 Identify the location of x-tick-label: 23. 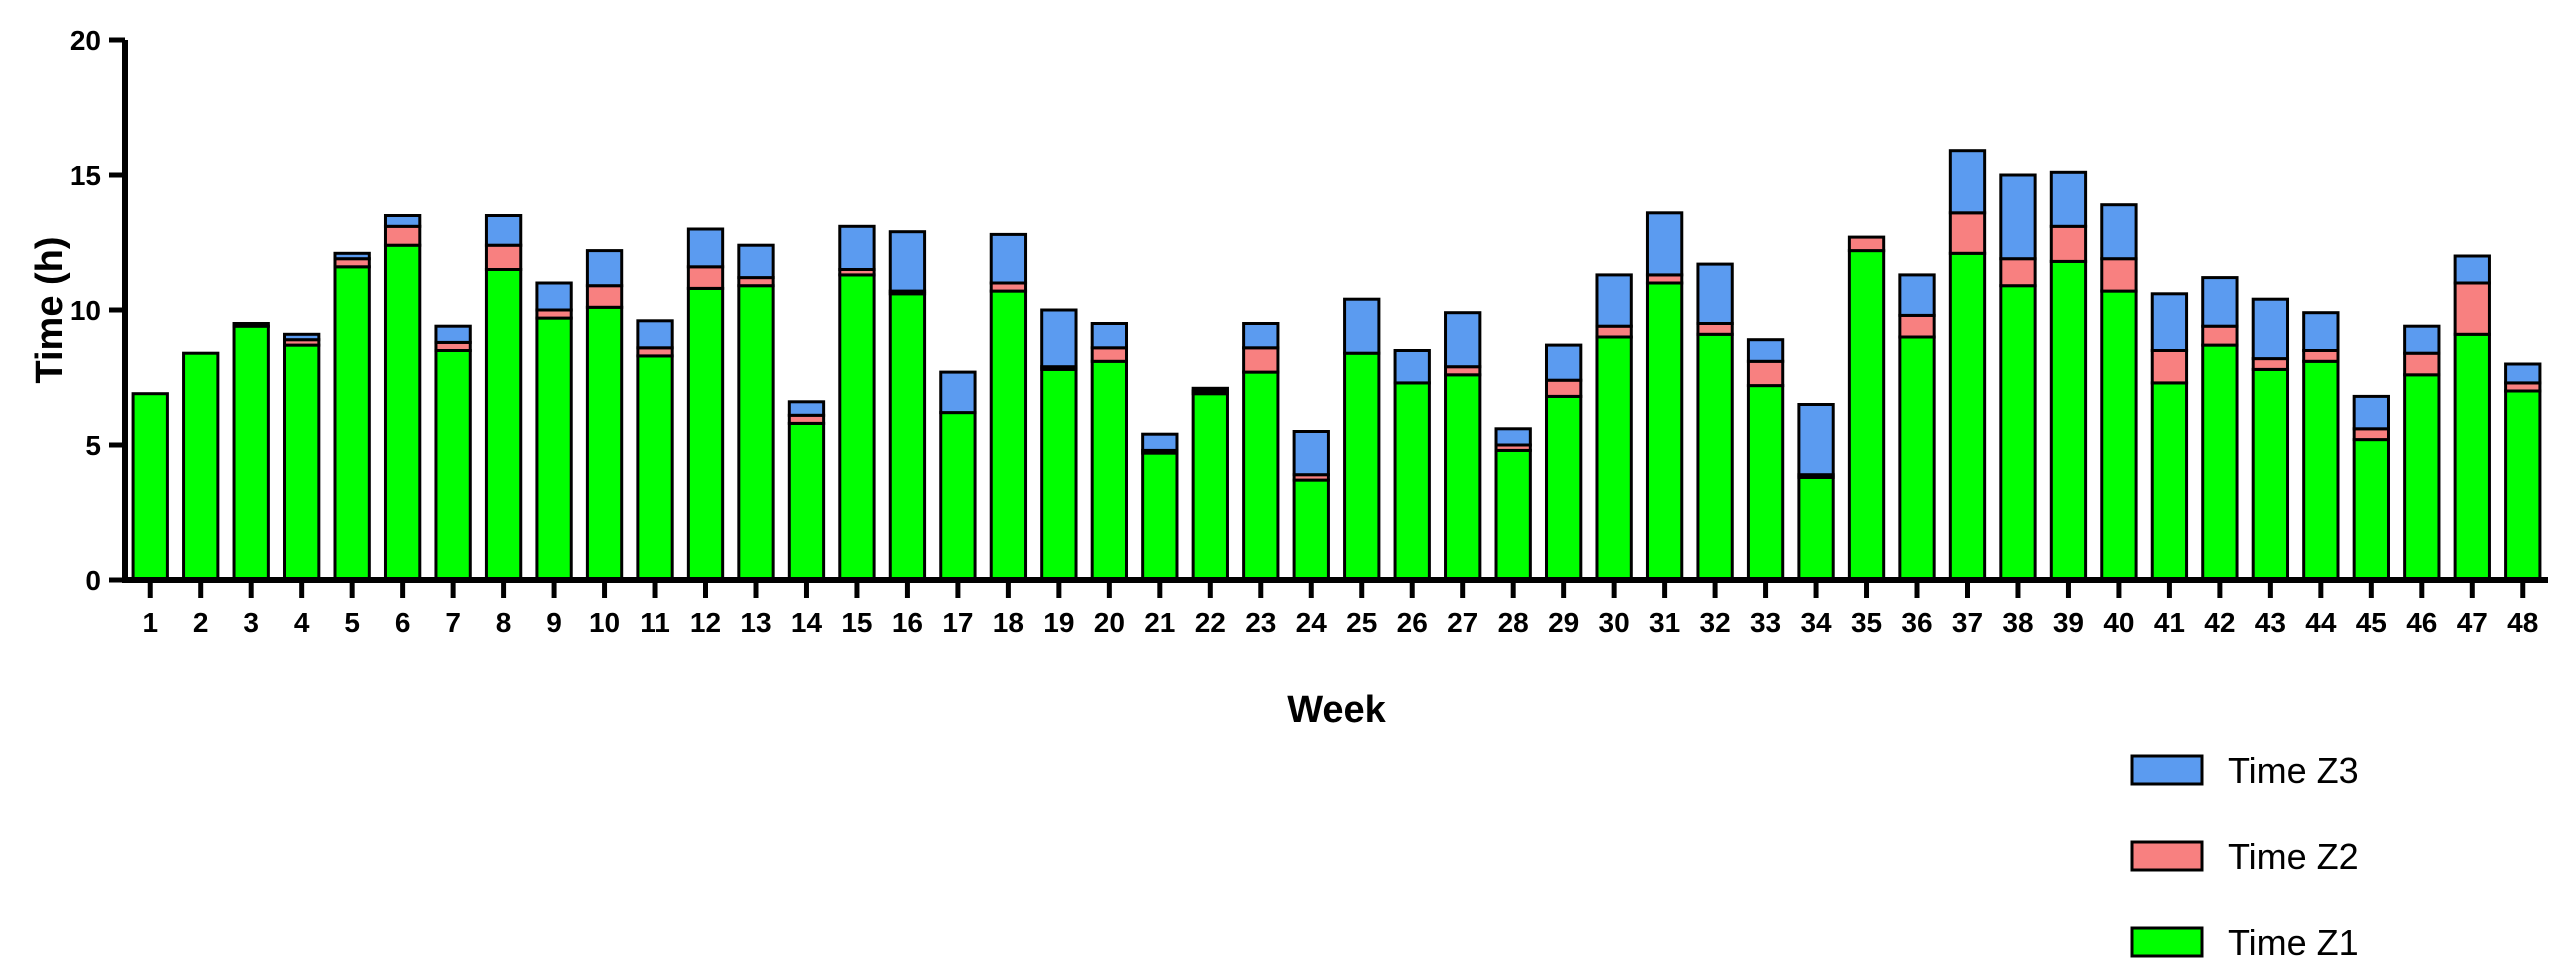
(1260, 622).